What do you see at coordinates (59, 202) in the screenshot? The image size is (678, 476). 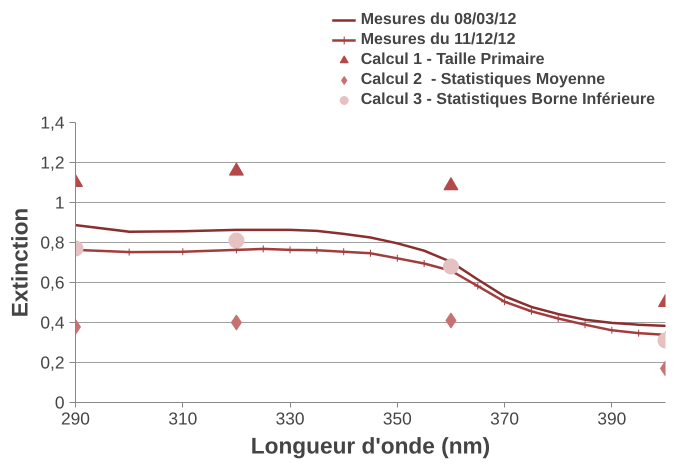 I see `y-tick-label: 1` at bounding box center [59, 202].